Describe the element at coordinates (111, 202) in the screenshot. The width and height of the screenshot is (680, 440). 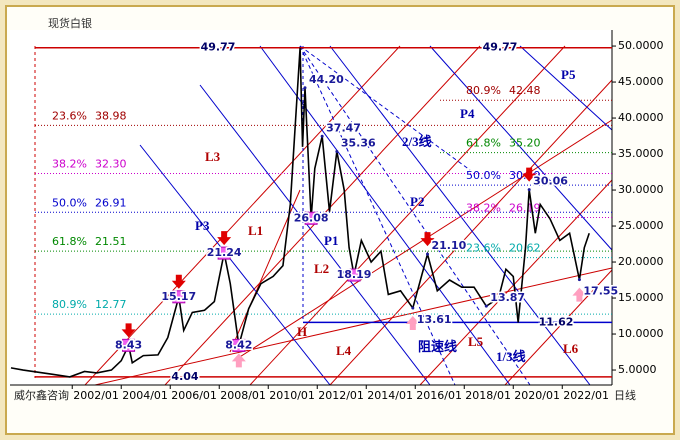
I see `fib-value: 26.91` at that location.